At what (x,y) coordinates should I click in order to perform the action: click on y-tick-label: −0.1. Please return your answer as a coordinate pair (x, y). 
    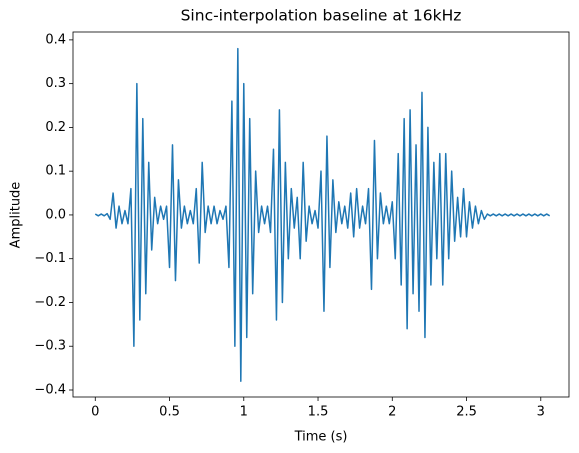
    Looking at the image, I should click on (50, 258).